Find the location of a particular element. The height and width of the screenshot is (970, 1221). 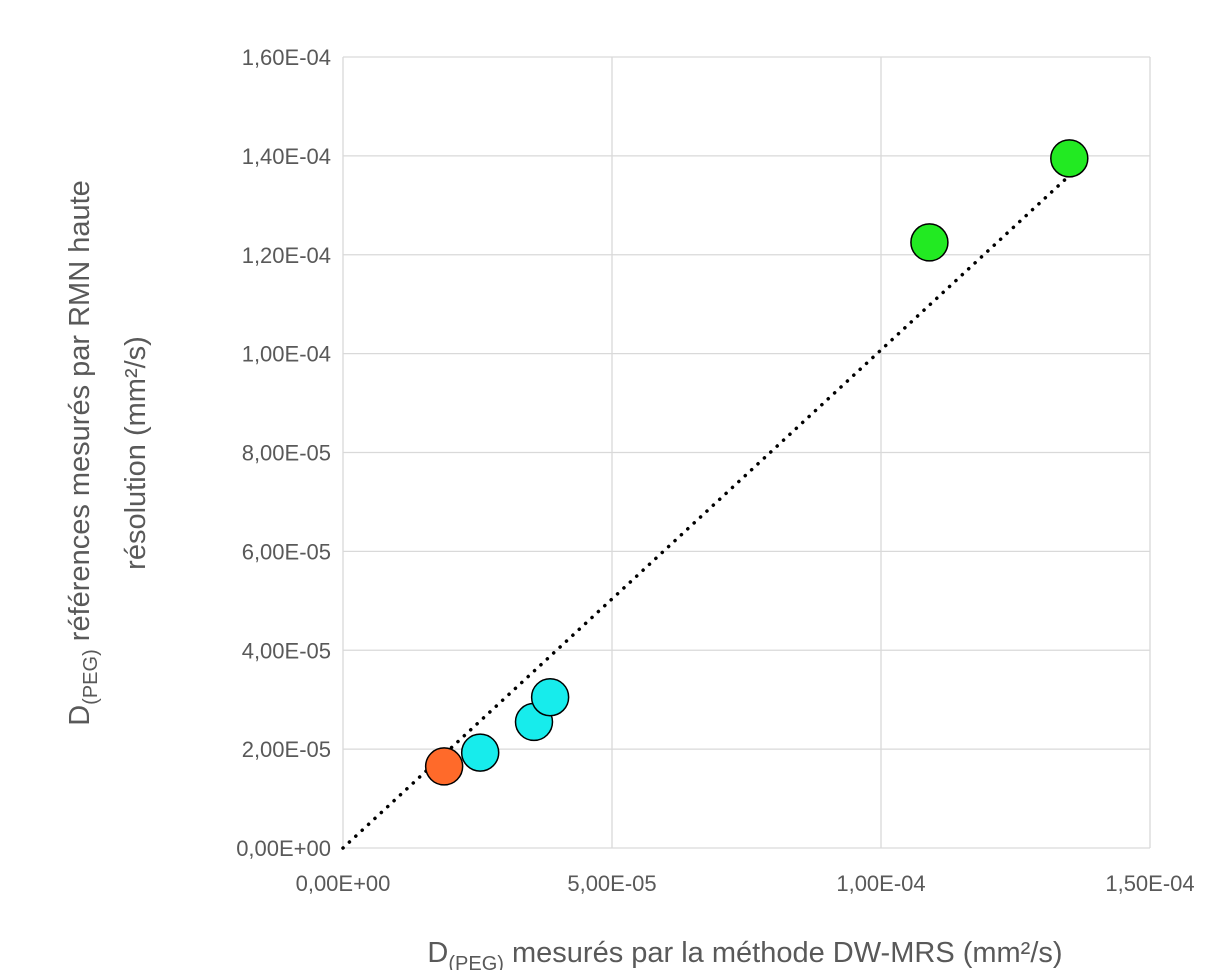

y-axis-title-line2: résolution (mm²/s) is located at coordinates (136, 453).